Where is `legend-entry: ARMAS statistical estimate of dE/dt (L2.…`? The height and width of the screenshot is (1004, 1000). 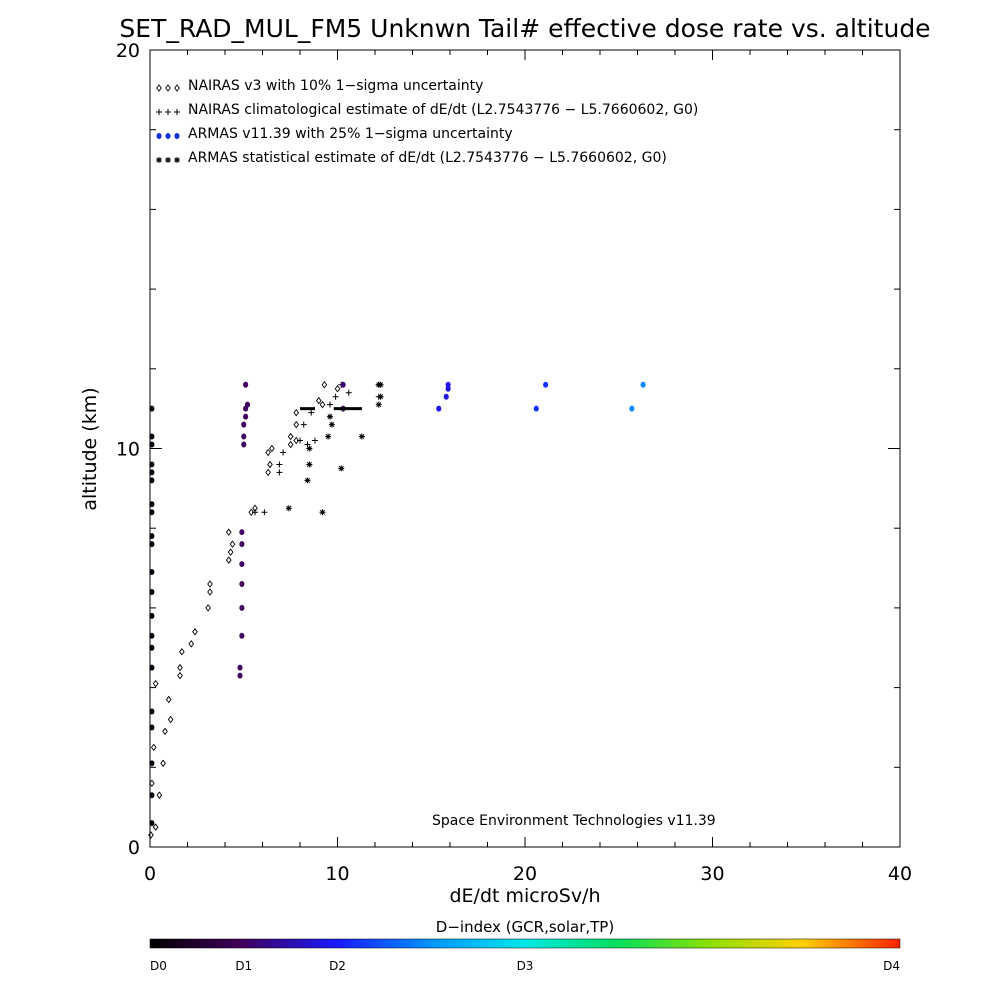 legend-entry: ARMAS statistical estimate of dE/dt (L2.… is located at coordinates (427, 158).